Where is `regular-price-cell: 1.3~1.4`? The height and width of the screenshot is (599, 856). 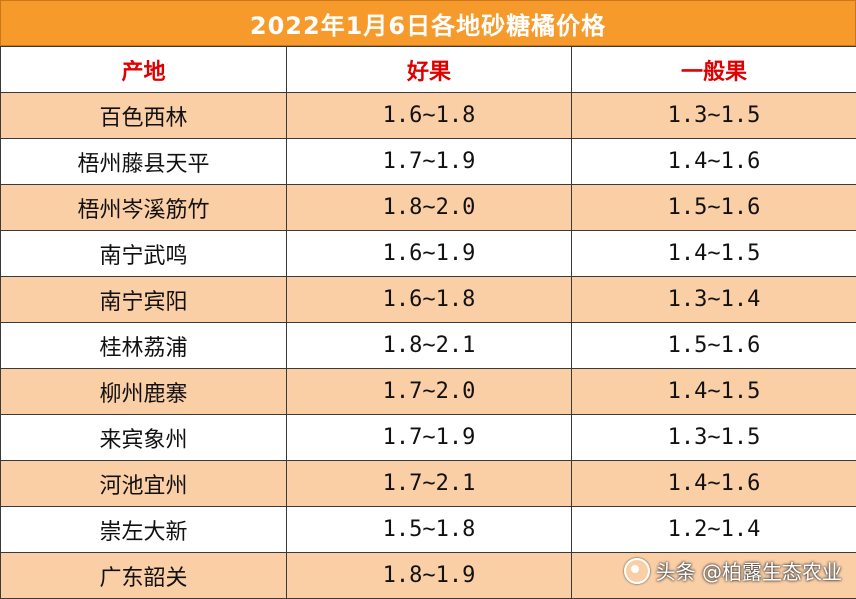 regular-price-cell: 1.3~1.4 is located at coordinates (713, 299).